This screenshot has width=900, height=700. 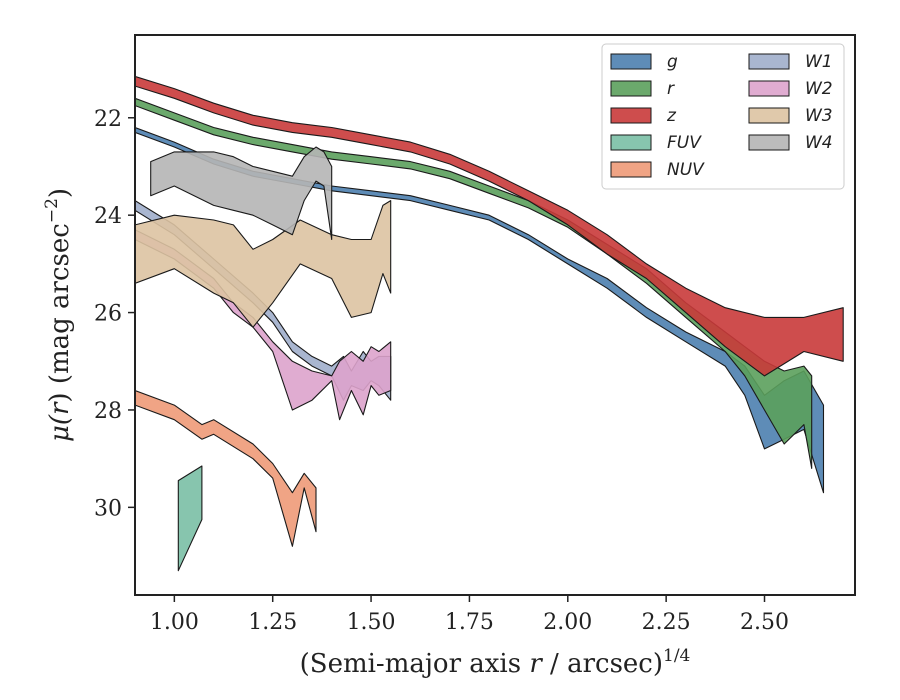 I want to click on legend-label-w1: W1, so click(x=819, y=62).